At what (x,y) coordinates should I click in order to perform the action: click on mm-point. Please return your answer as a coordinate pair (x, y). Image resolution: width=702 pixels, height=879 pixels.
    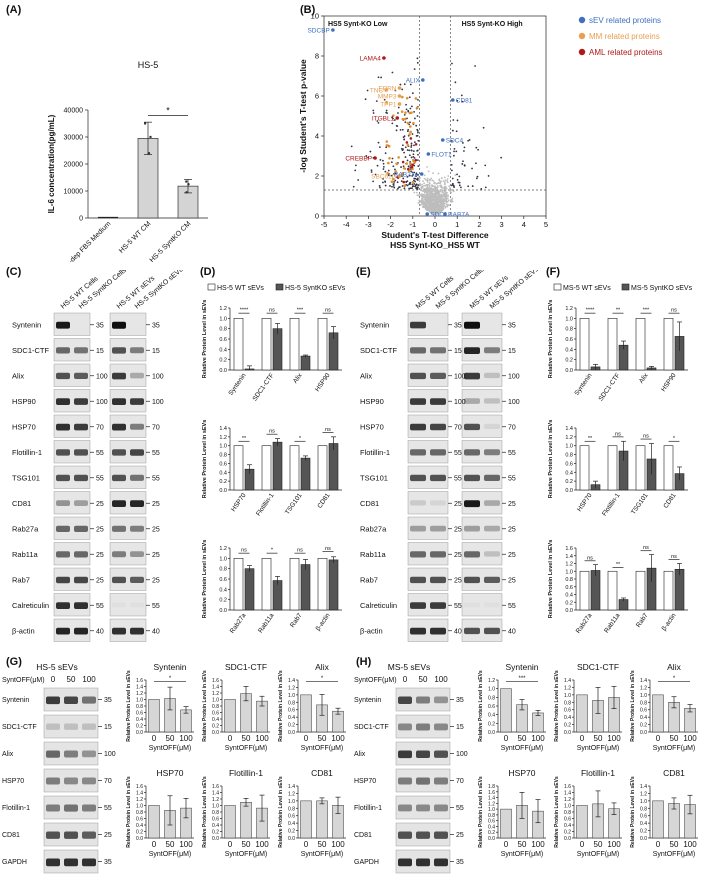
    Looking at the image, I should click on (389, 146).